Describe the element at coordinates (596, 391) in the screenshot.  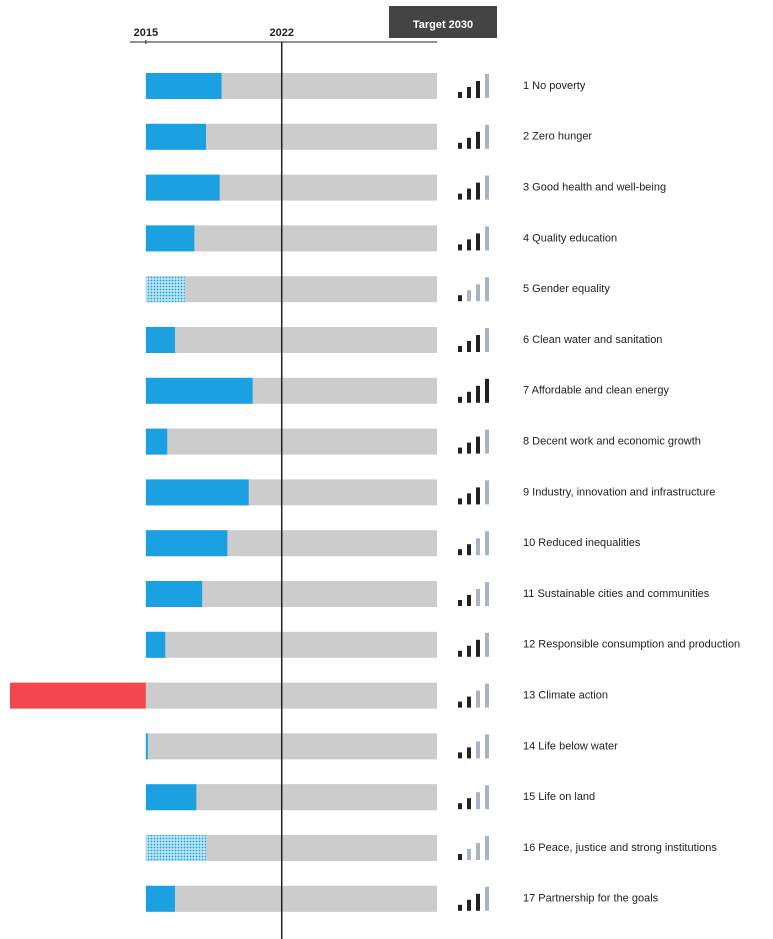
I see `category-label: 7 Affordable and clean energy` at that location.